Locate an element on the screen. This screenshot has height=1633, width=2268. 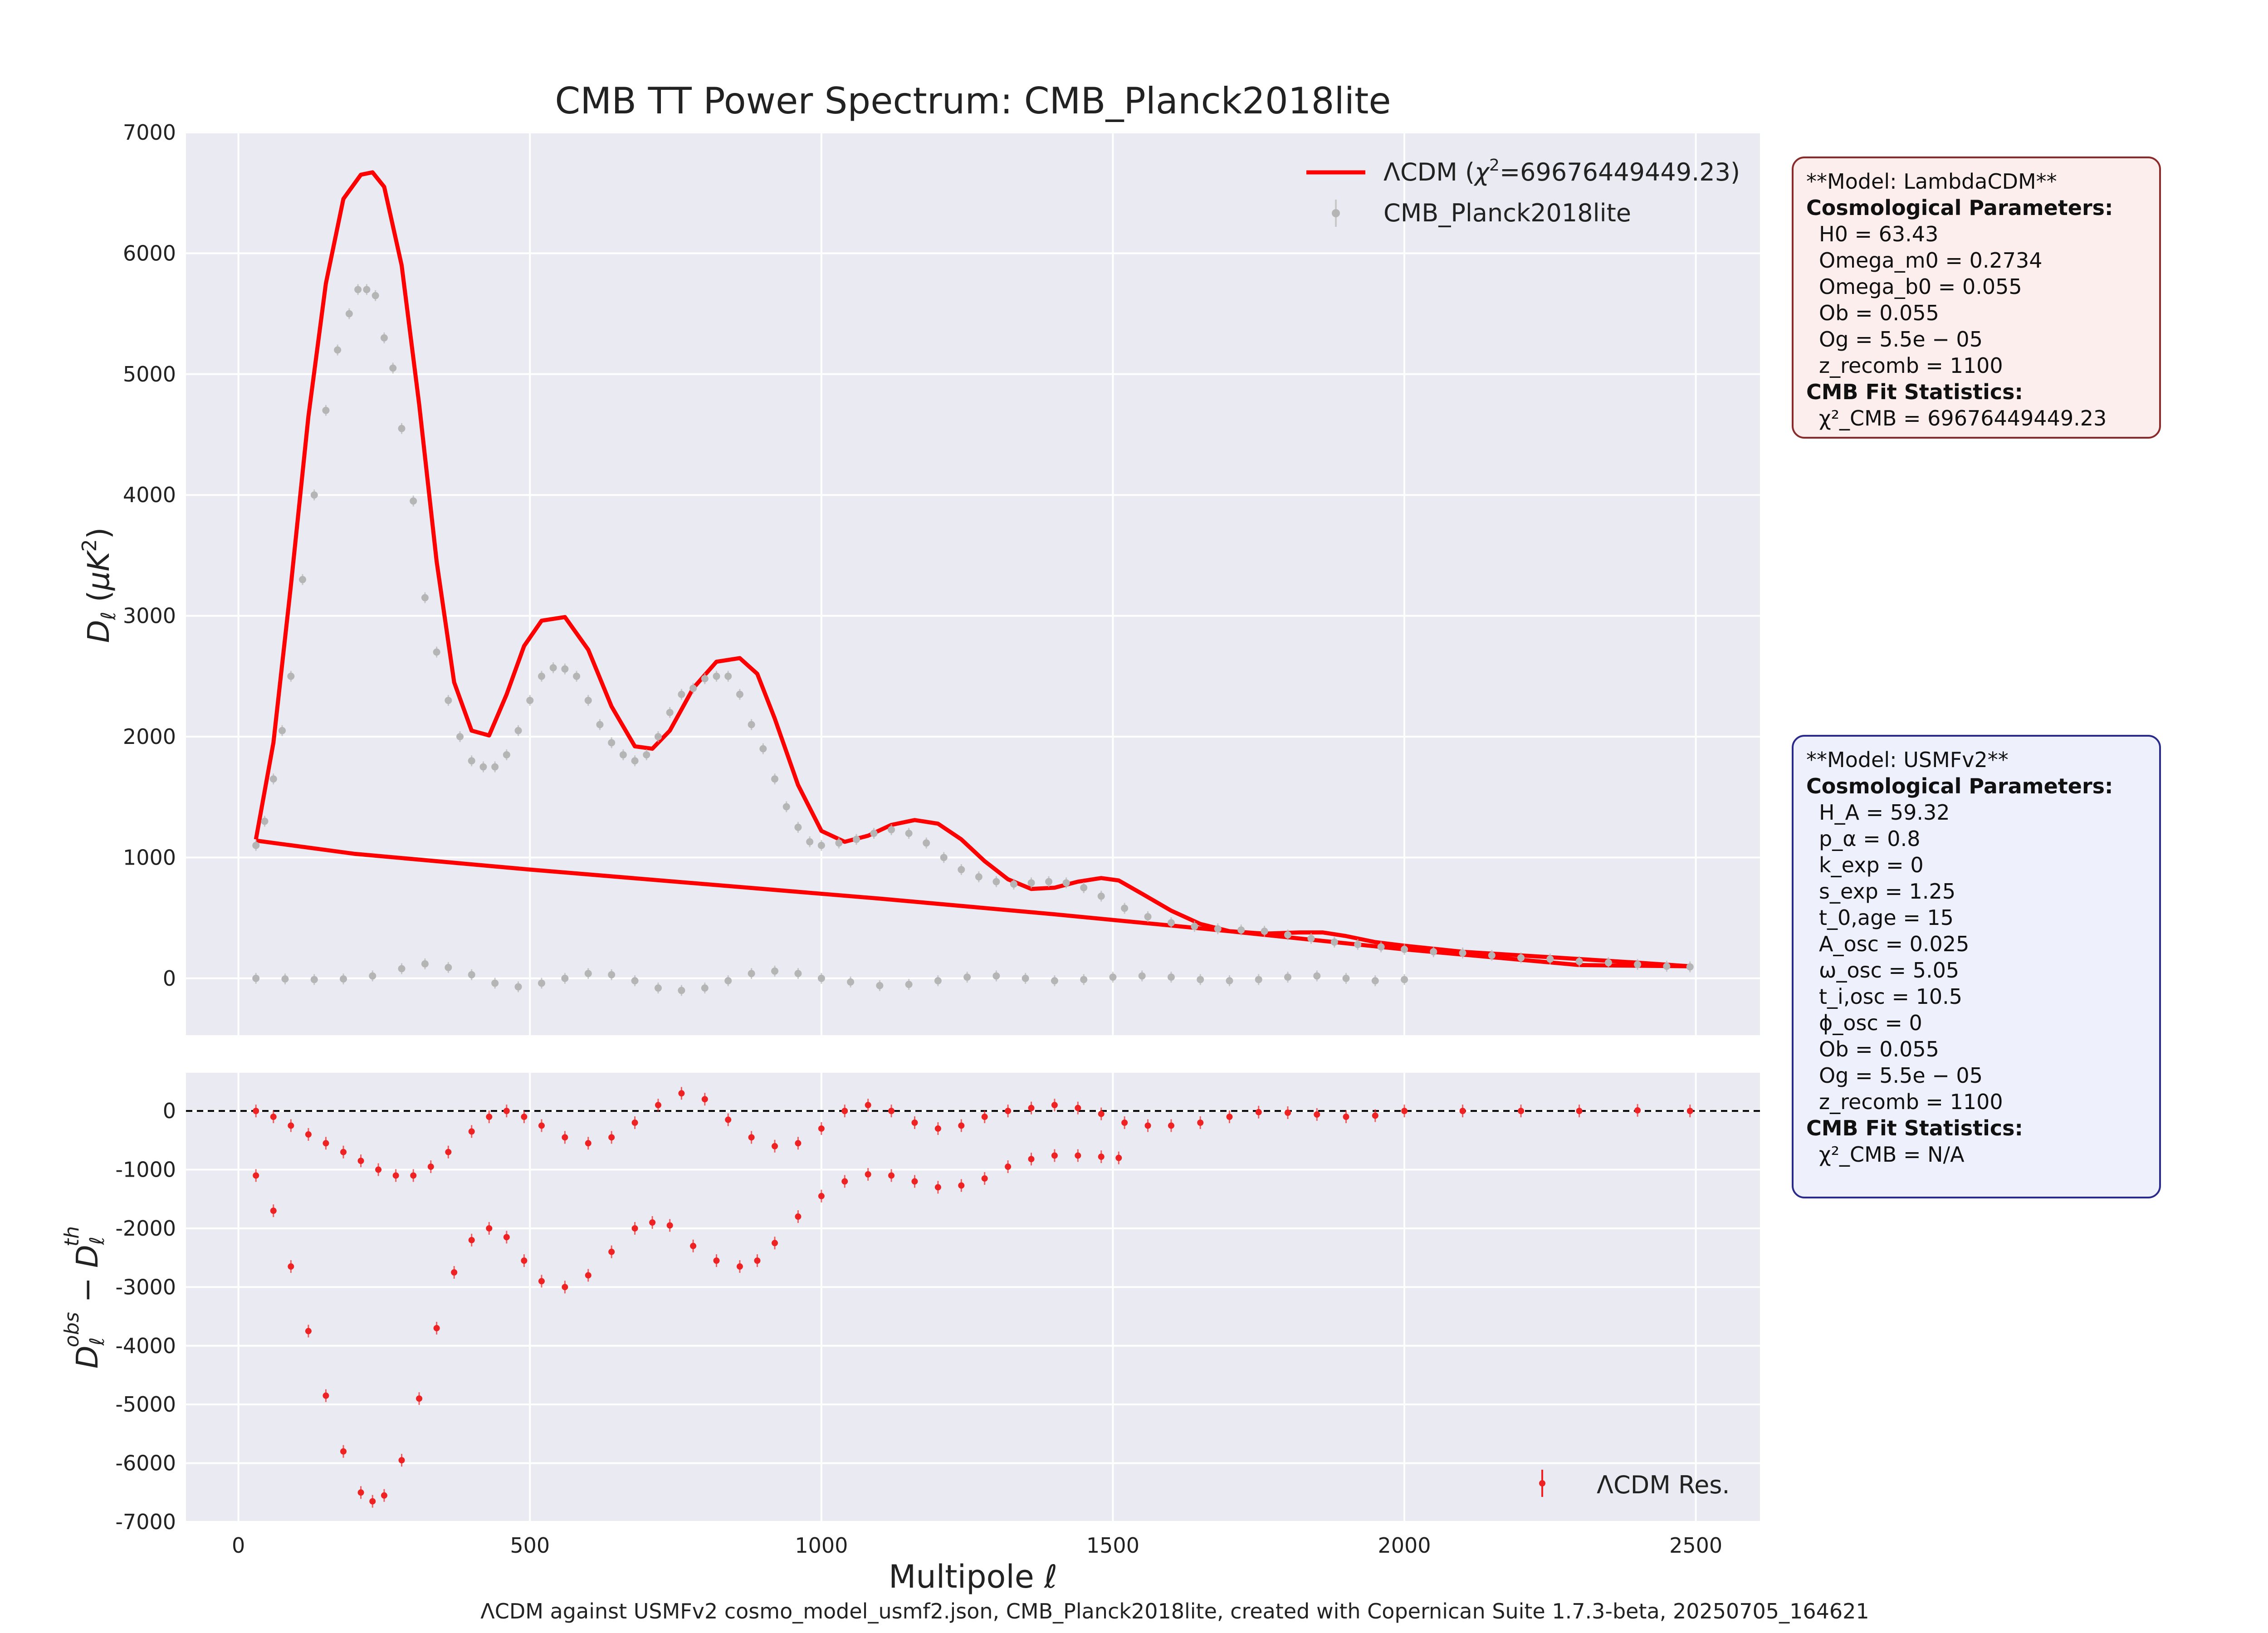
usmf-param: t_0,age = 15 is located at coordinates (1887, 917).